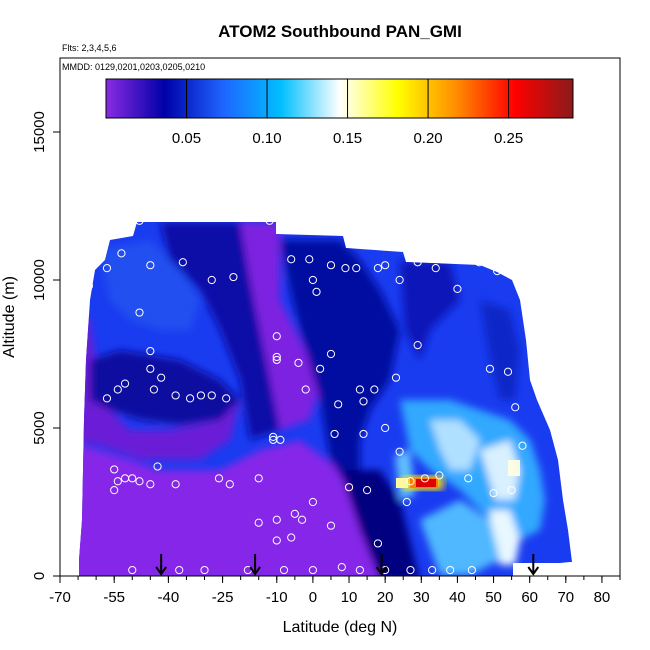  Describe the element at coordinates (266, 138) in the screenshot. I see `colorbar-tick-label: 0.10` at that location.